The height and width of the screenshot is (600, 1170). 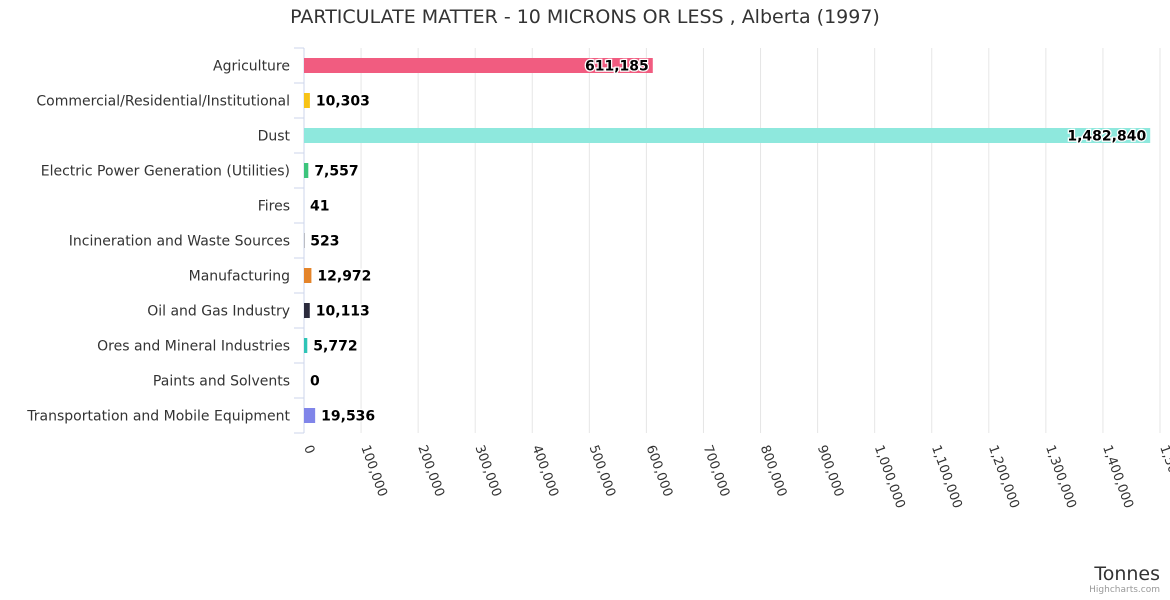 What do you see at coordinates (1124, 590) in the screenshot?
I see `chart-credit-link: Highcharts.com` at bounding box center [1124, 590].